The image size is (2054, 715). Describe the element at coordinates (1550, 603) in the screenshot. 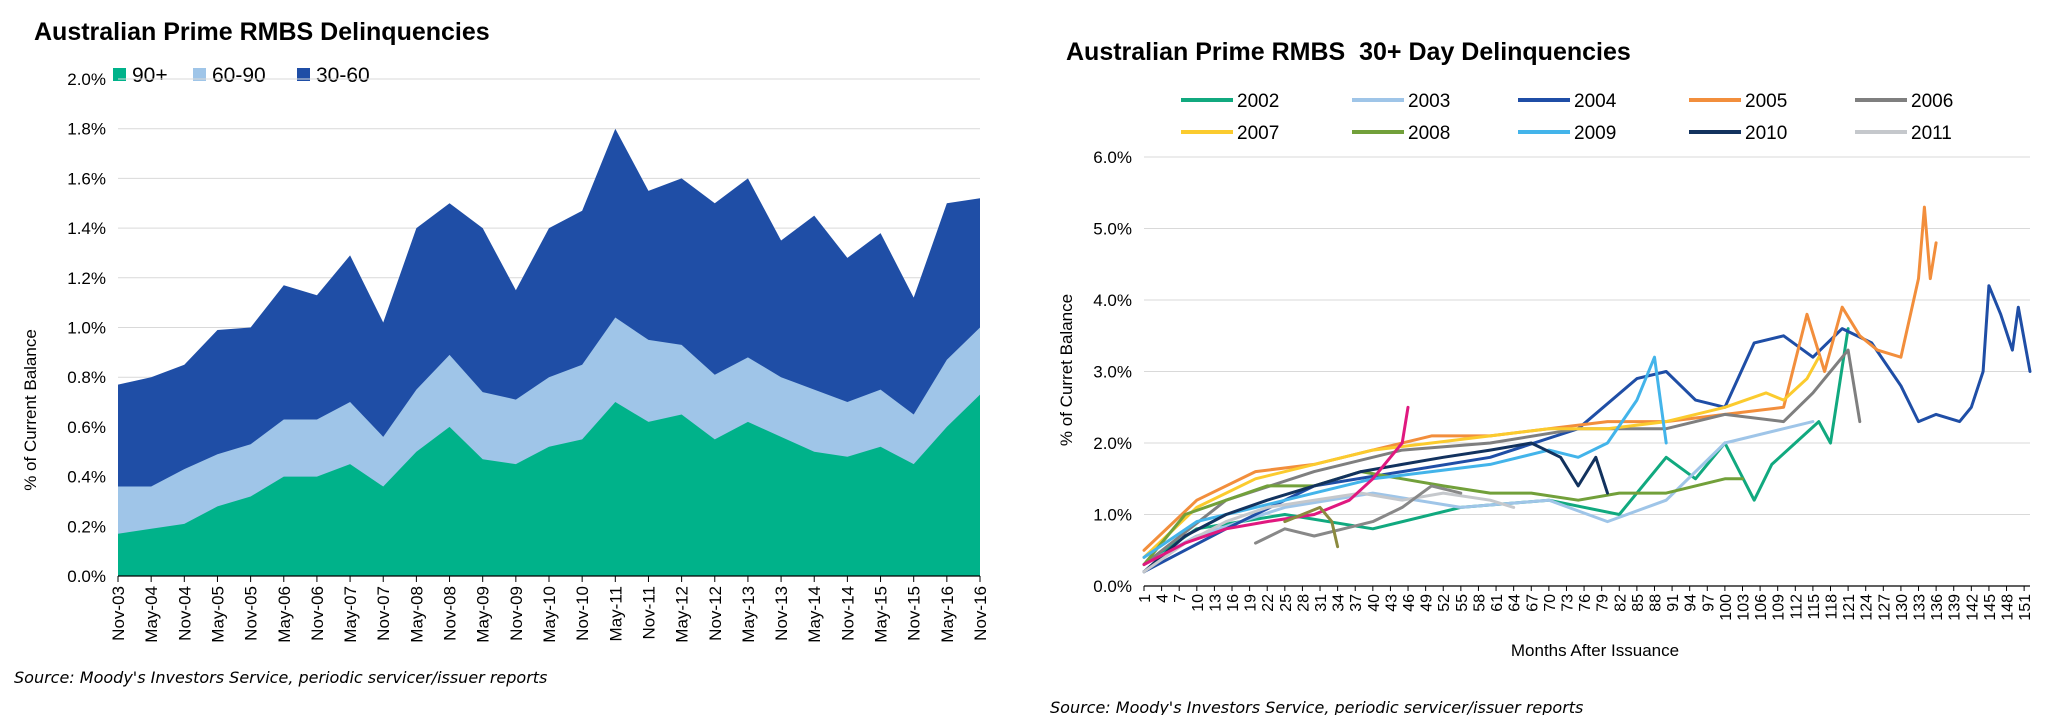

I see `right-x-tick: 70` at that location.